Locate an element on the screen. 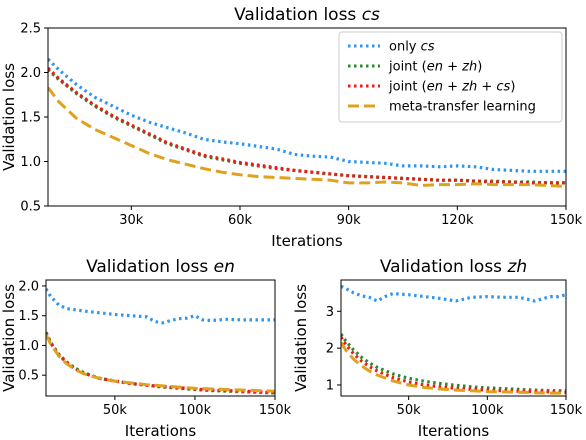  legend-label-joint-en-zh-cs: joint (en + zh + cs) is located at coordinates (451, 87).